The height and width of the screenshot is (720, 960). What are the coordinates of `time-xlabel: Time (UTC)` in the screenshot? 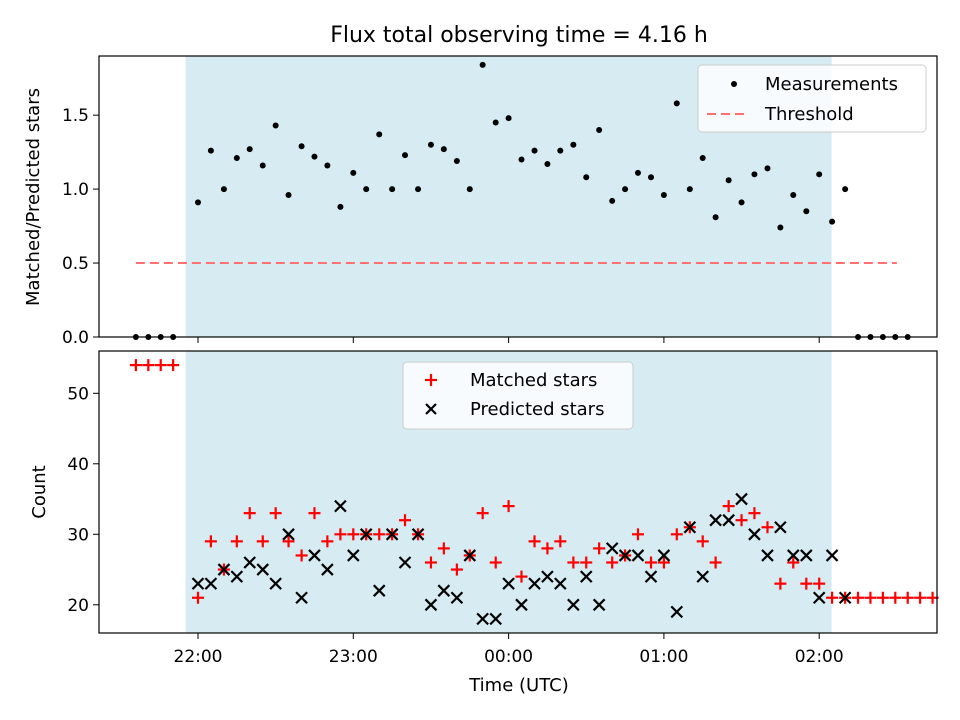 It's located at (518, 685).